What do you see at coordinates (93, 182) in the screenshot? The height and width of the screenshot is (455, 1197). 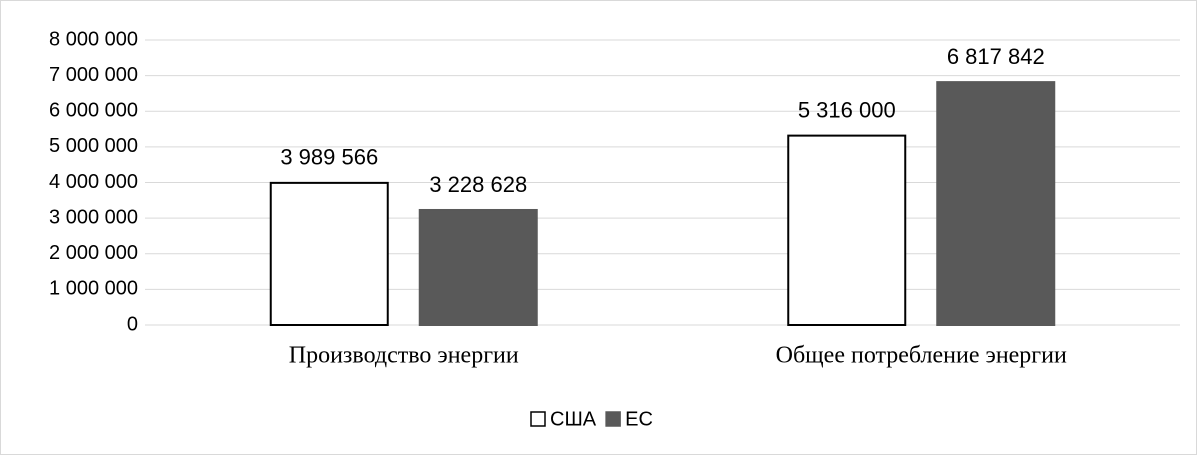 I see `y-tick-label: 4 000 000` at bounding box center [93, 182].